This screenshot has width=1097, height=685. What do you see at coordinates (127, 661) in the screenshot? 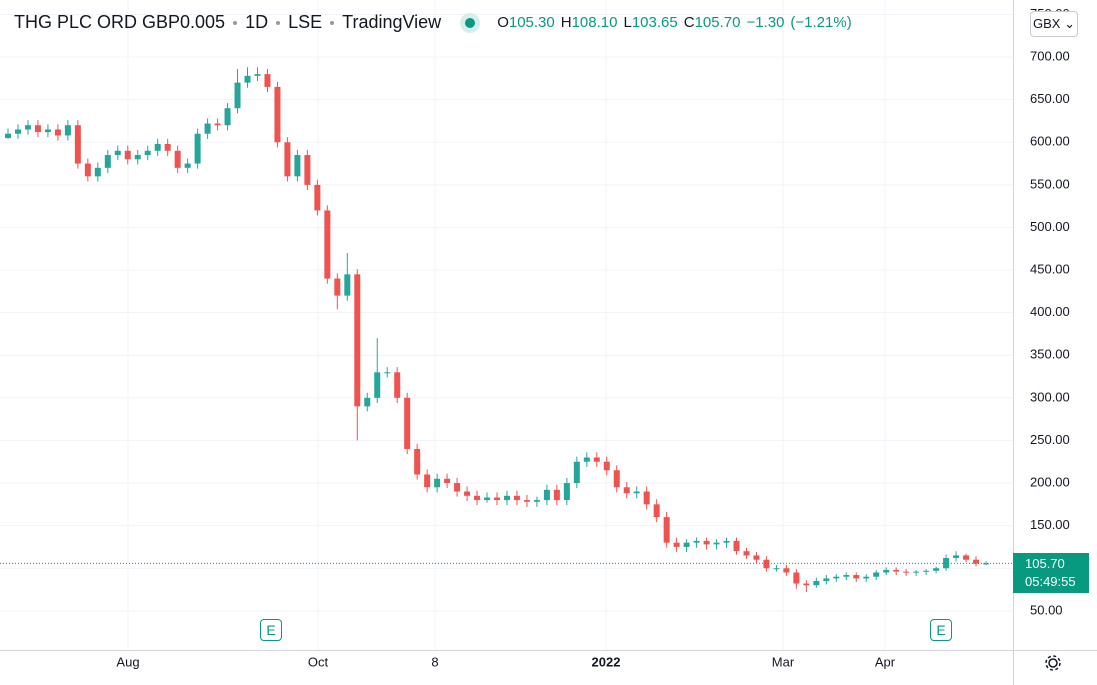
I see `x-tick-label: Aug` at bounding box center [127, 661].